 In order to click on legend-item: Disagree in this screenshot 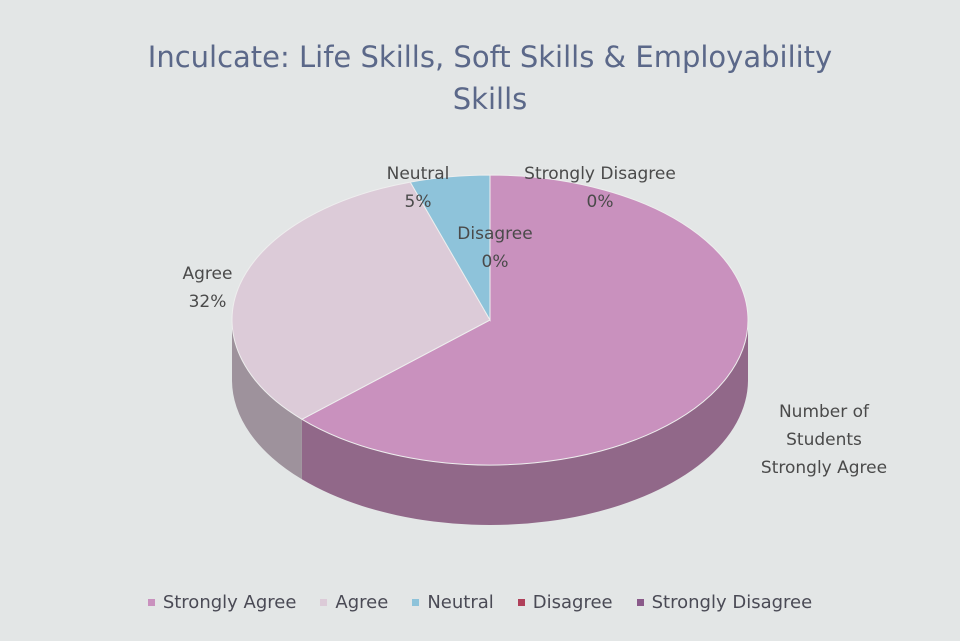, I will do `click(565, 602)`.